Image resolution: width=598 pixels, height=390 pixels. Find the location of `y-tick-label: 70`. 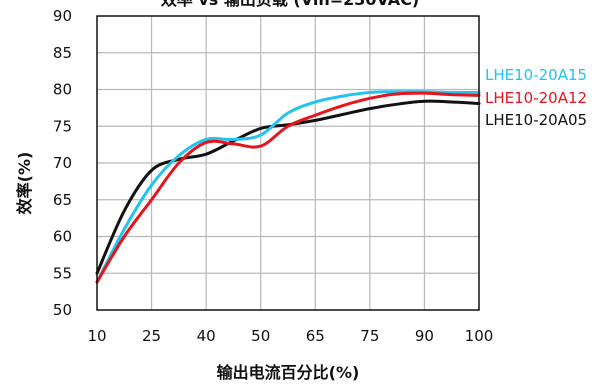

y-tick-label: 70 is located at coordinates (62, 163).